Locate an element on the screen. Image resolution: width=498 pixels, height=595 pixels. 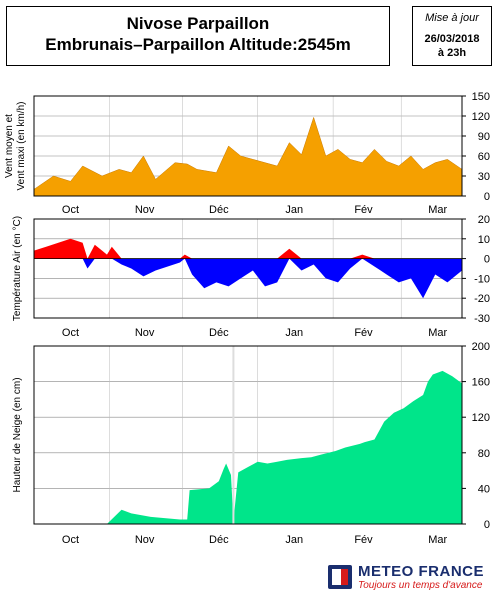
y-tick-label: 20 is located at coordinates (484, 220).